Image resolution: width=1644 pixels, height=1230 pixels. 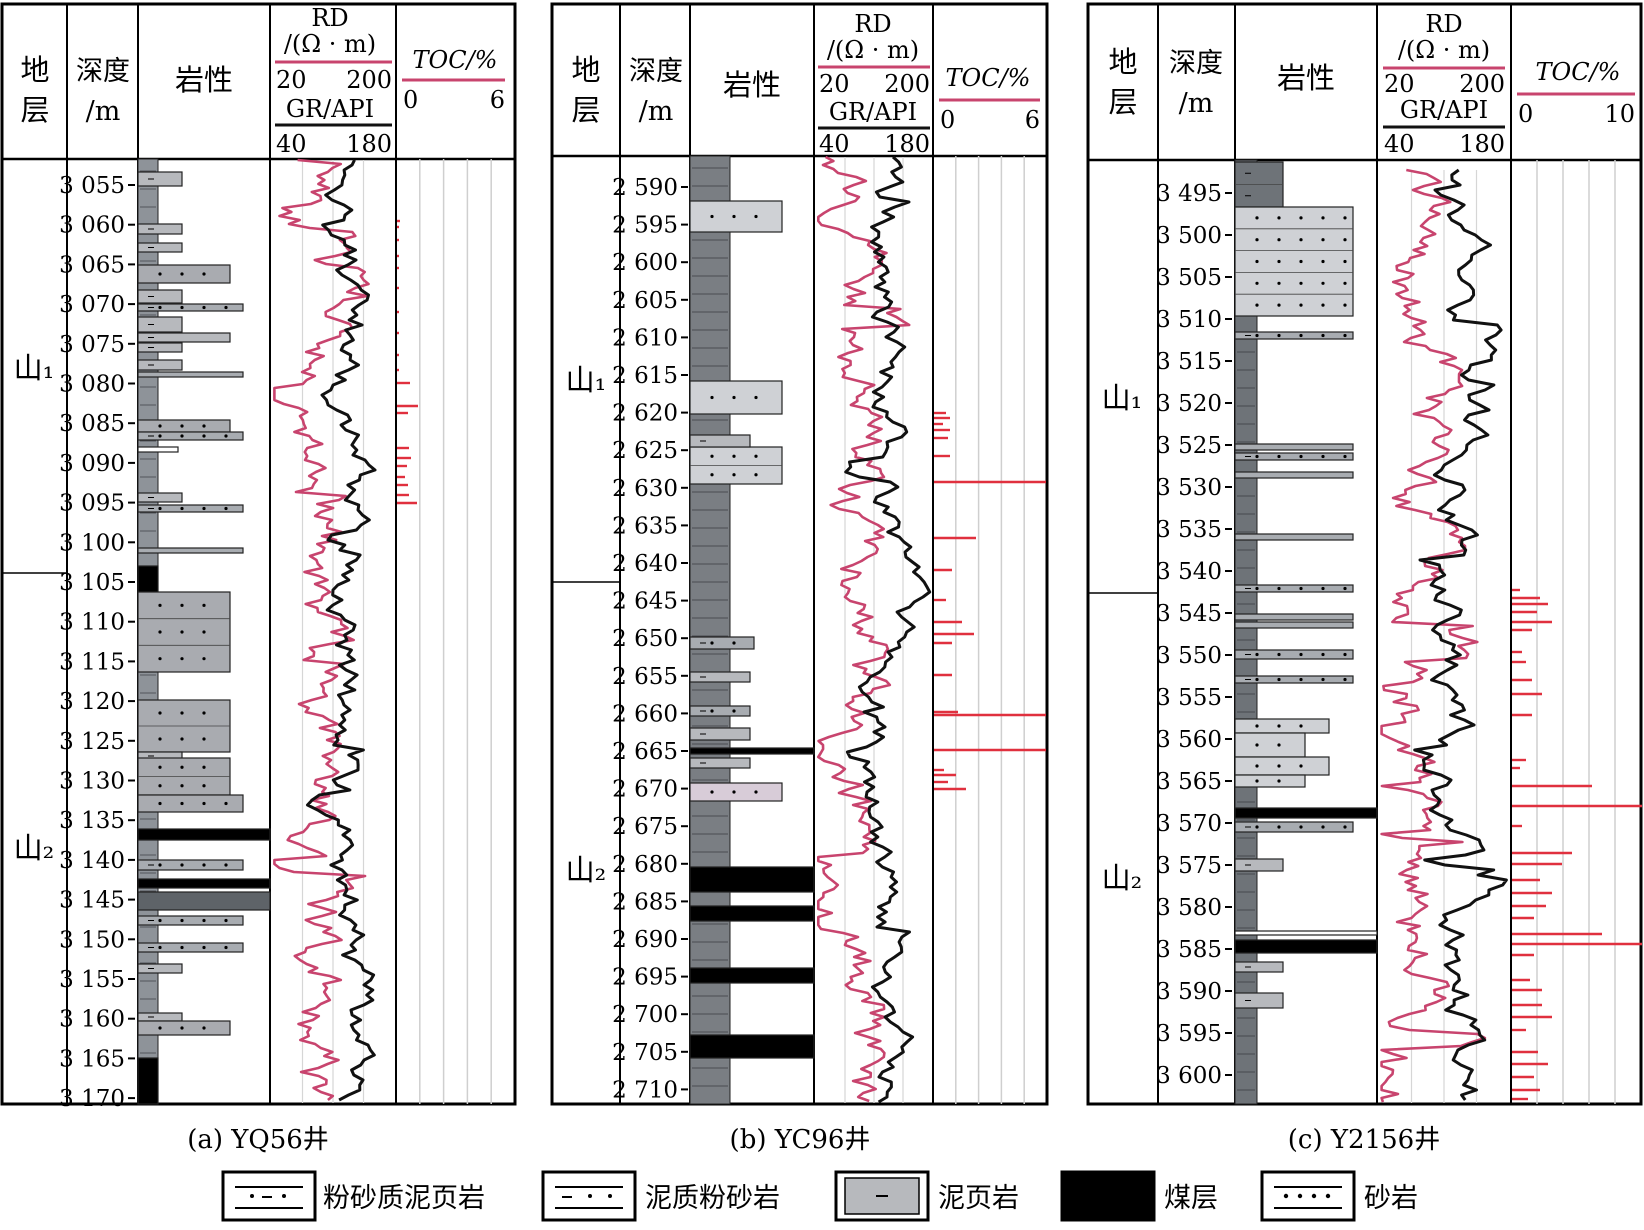 I want to click on depth-tick-label: 3 095, so click(x=92, y=504).